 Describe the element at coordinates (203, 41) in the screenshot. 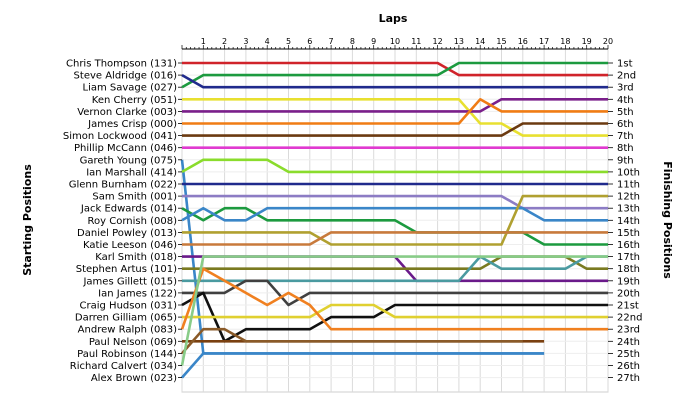

I see `x-tick-label: 1` at that location.